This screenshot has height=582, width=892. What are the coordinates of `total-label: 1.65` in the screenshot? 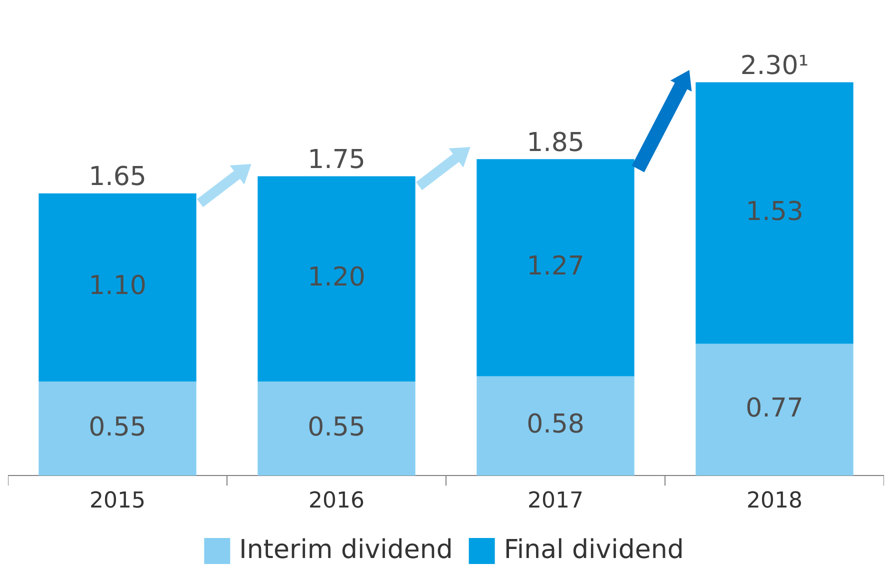 It's located at (117, 177).